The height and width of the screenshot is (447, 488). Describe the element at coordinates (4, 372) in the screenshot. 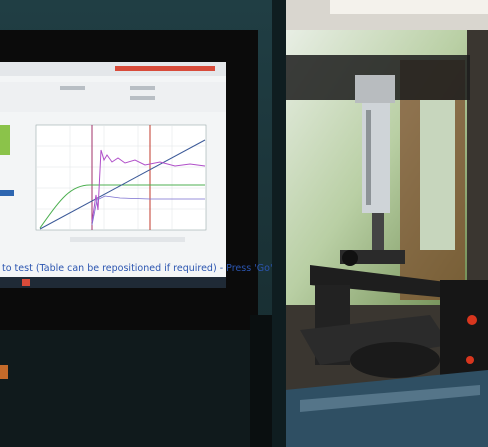

I see `light-tag` at that location.